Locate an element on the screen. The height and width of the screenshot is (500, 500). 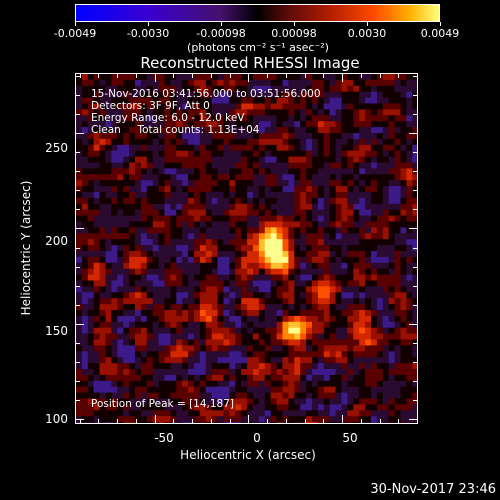
y-tick-label: 100 is located at coordinates (56, 419).